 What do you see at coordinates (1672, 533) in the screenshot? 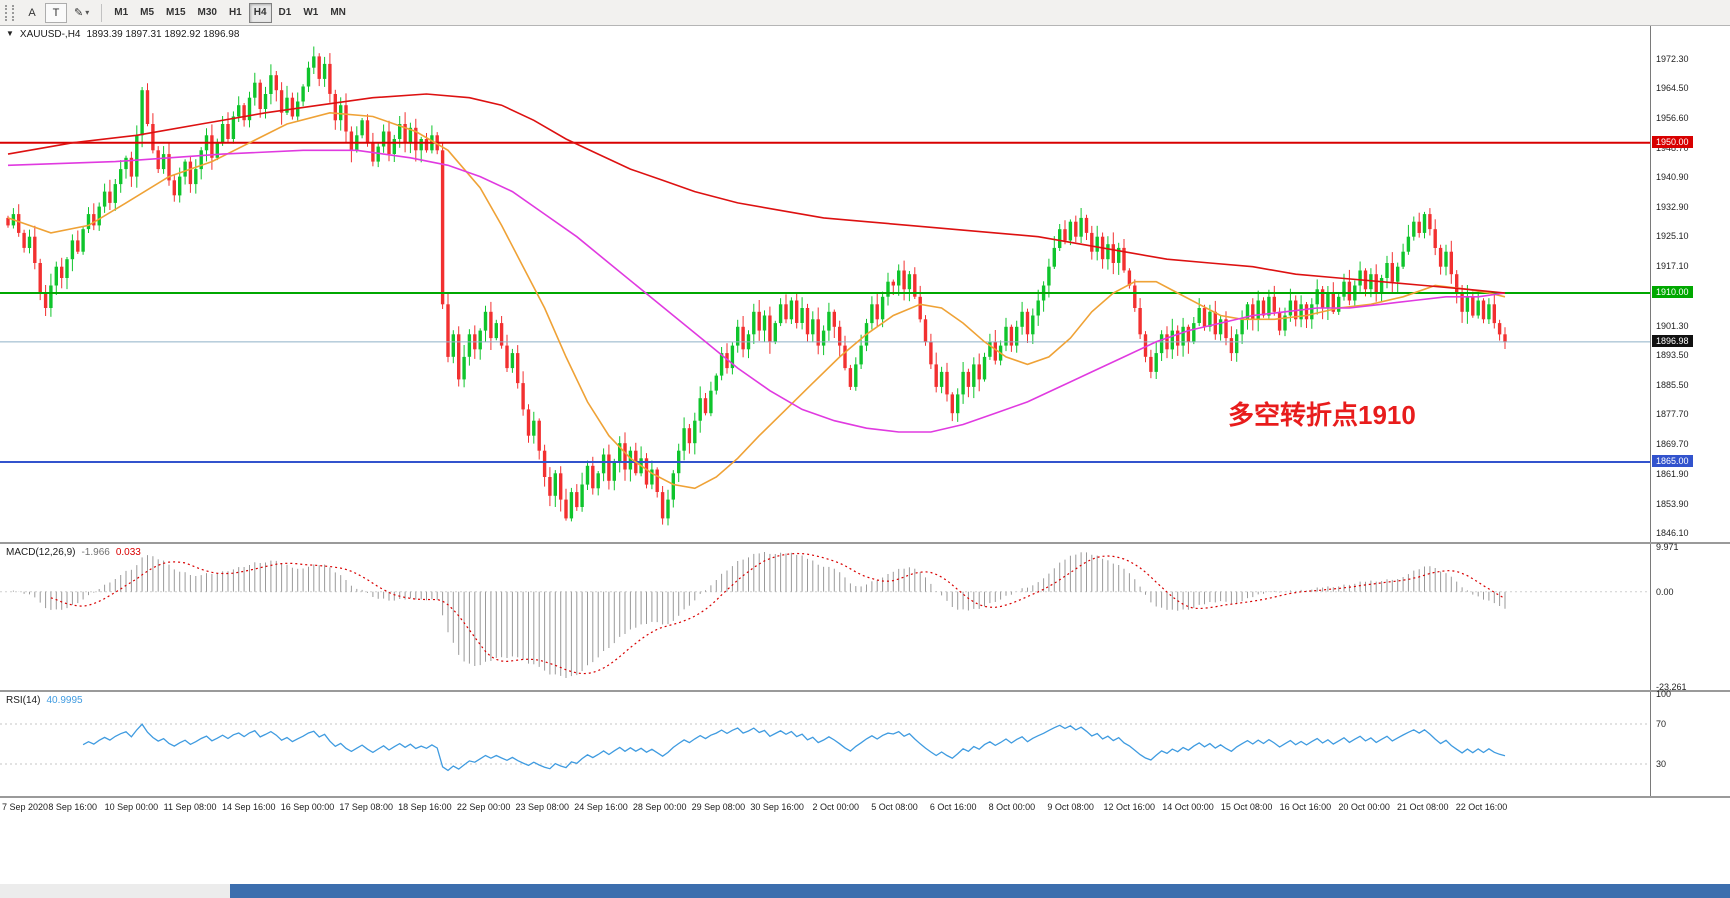
I see `price-axis-label: 1846.10` at bounding box center [1672, 533].